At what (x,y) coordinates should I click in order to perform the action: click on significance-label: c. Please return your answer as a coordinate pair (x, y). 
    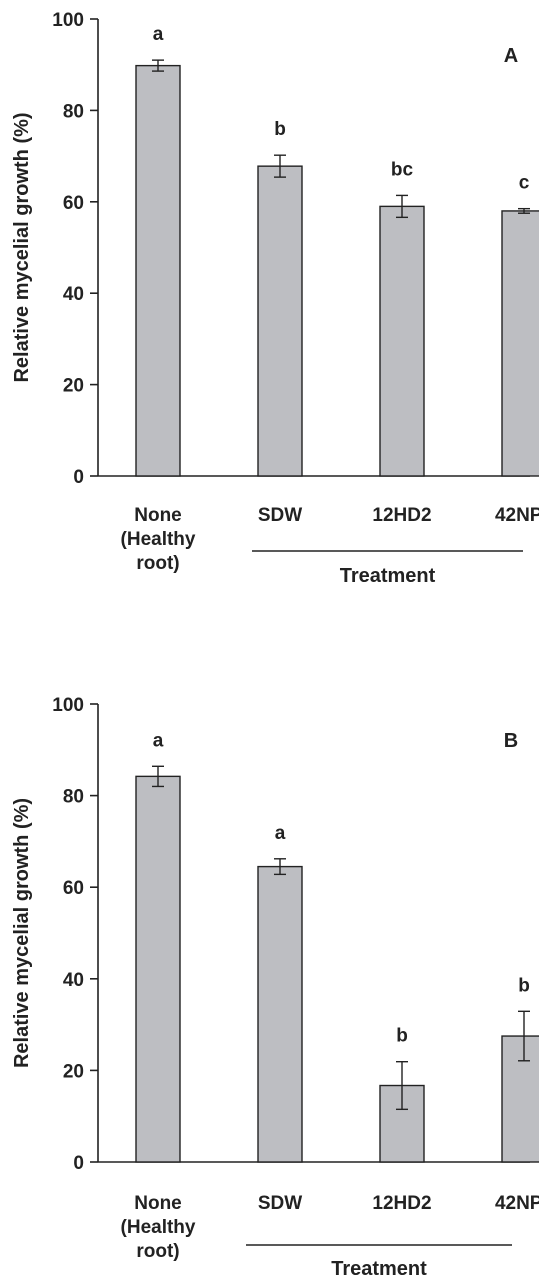
    Looking at the image, I should click on (524, 183).